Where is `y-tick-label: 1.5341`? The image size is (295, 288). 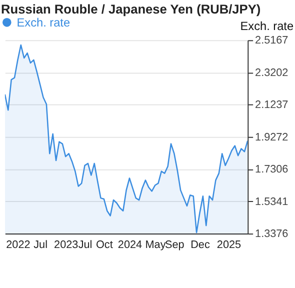
y-tick-label: 1.5341 is located at coordinates (271, 202).